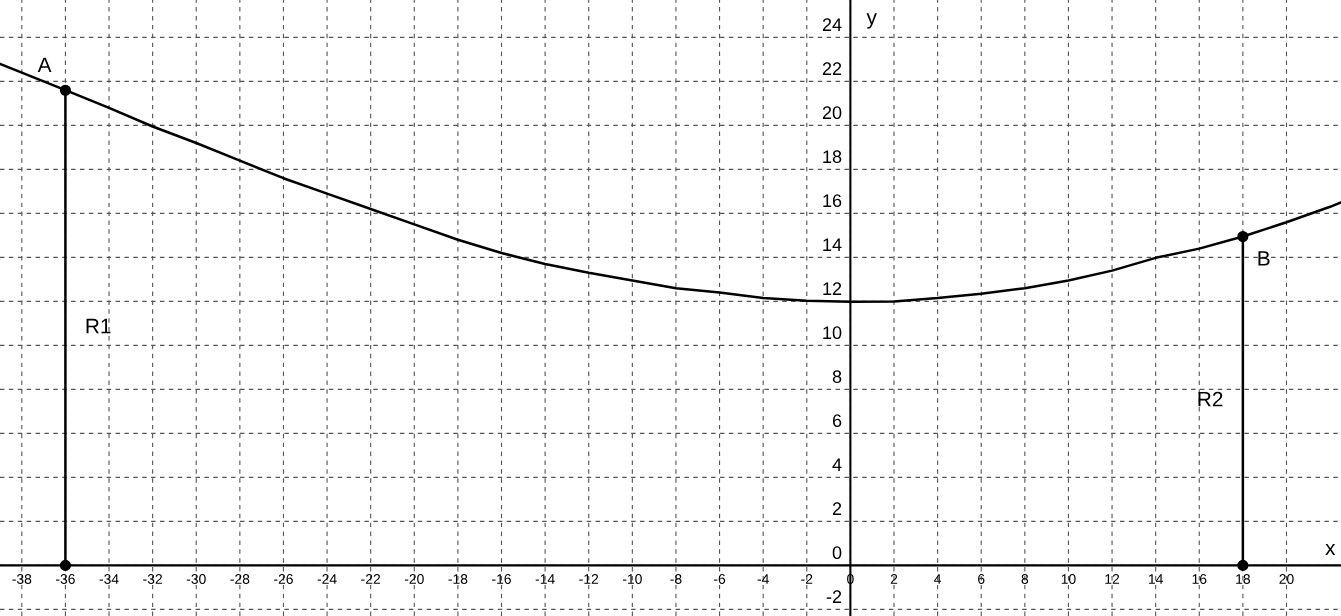 The image size is (1341, 616). What do you see at coordinates (837, 421) in the screenshot?
I see `y-tick-label: 6` at bounding box center [837, 421].